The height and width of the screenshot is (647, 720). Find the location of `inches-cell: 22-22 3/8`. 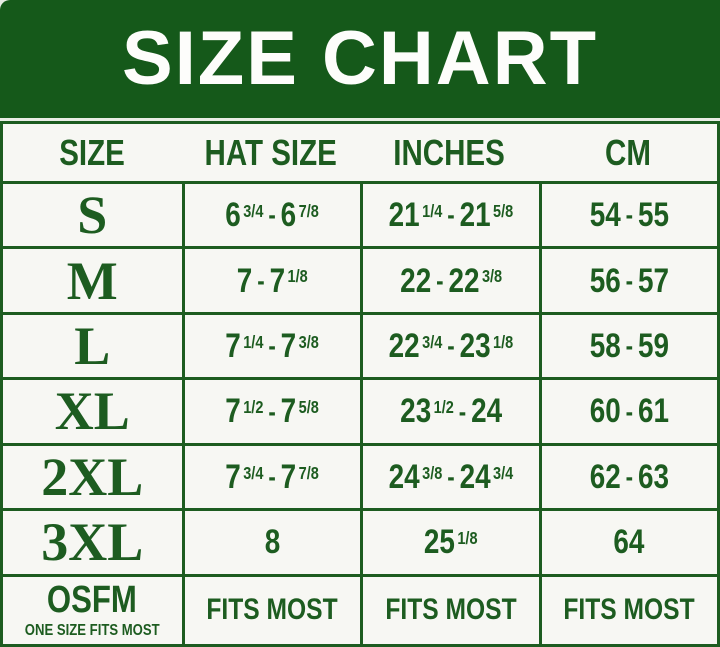

inches-cell: 22-22 3/8 is located at coordinates (449, 280).